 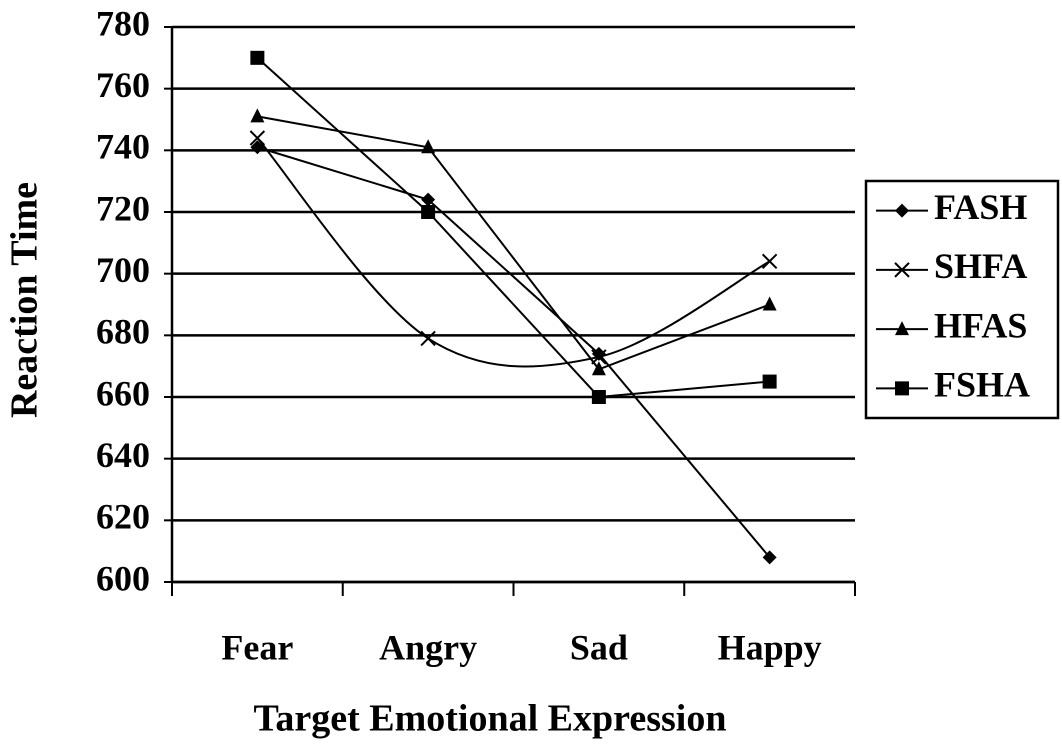 What do you see at coordinates (123, 517) in the screenshot?
I see `y-tick-label: 620` at bounding box center [123, 517].